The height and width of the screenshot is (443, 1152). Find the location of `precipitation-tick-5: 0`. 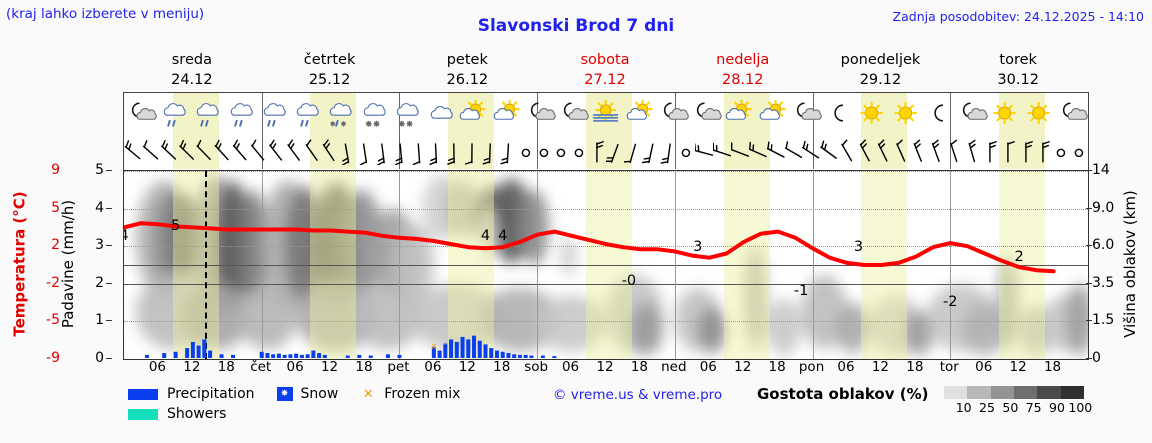

precipitation-tick-5: 0 is located at coordinates (99, 358).